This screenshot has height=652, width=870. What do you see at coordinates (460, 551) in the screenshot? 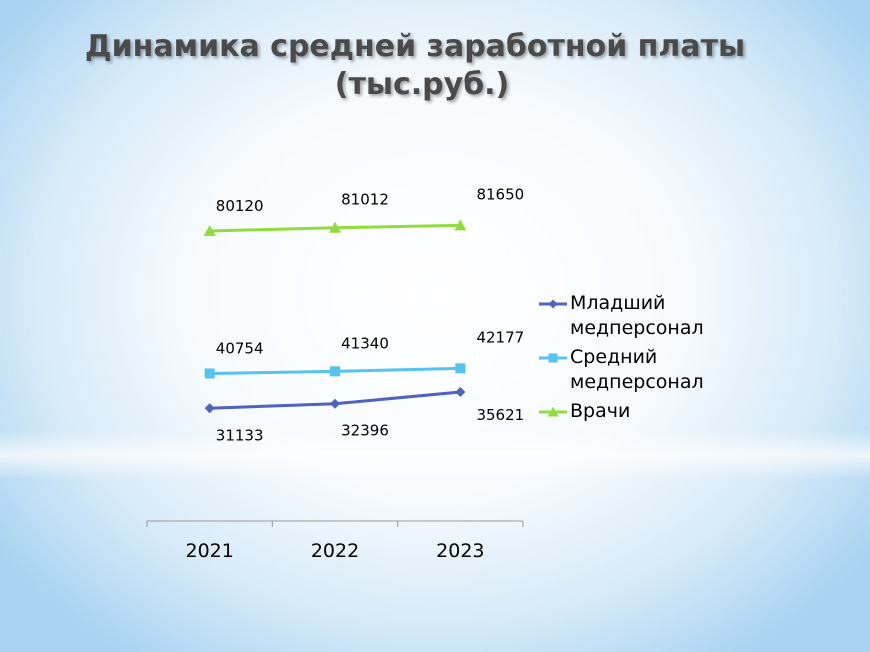
I see `x-tick-label: 2023` at bounding box center [460, 551].